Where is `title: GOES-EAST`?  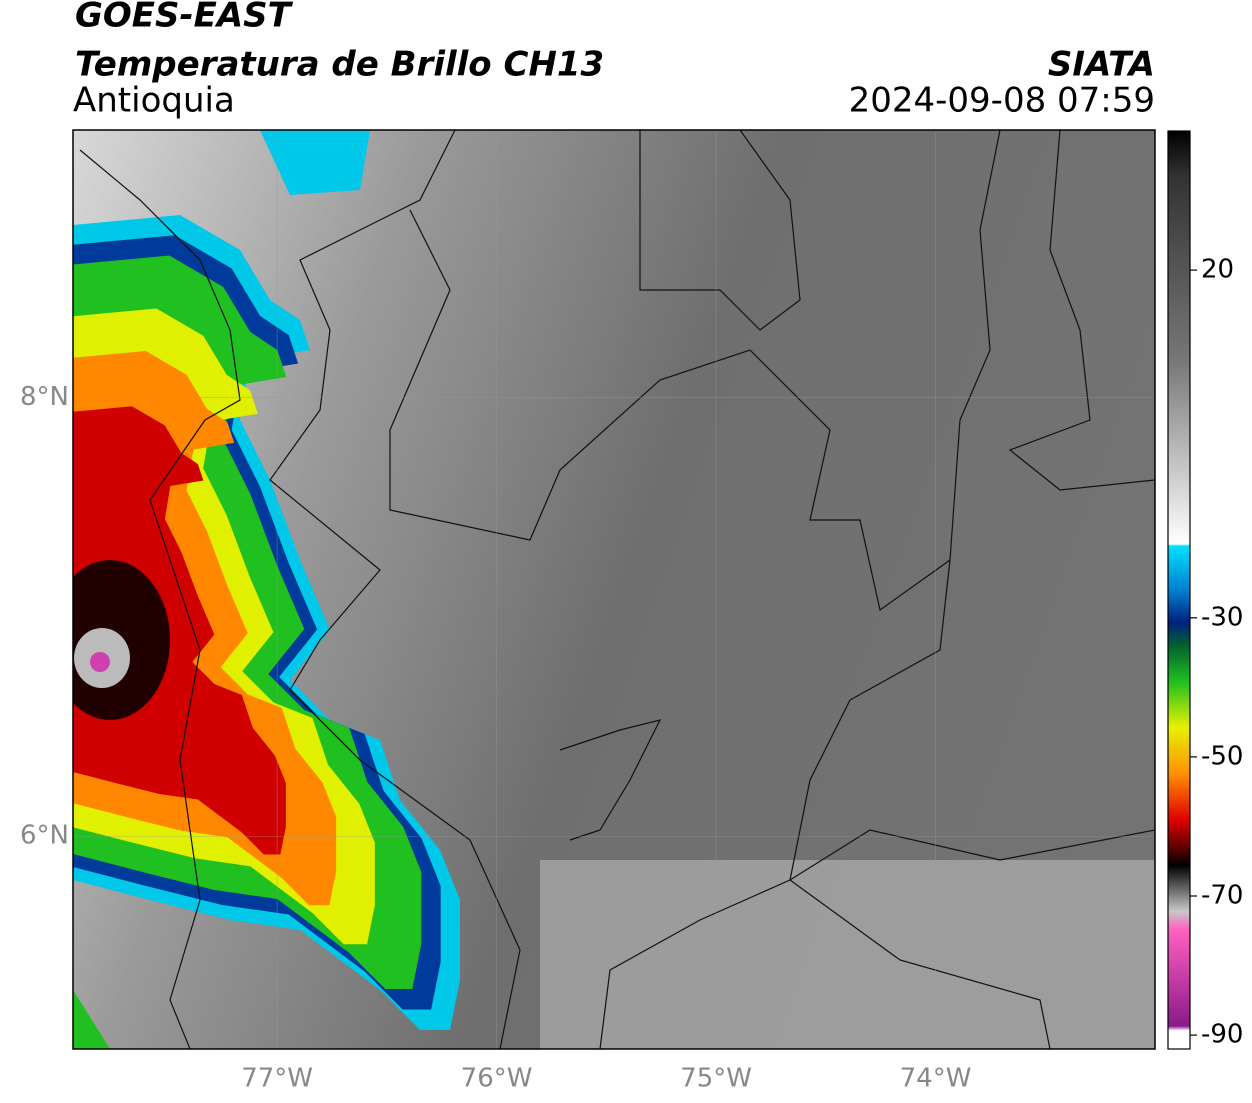
title: GOES-EAST is located at coordinates (184, 18).